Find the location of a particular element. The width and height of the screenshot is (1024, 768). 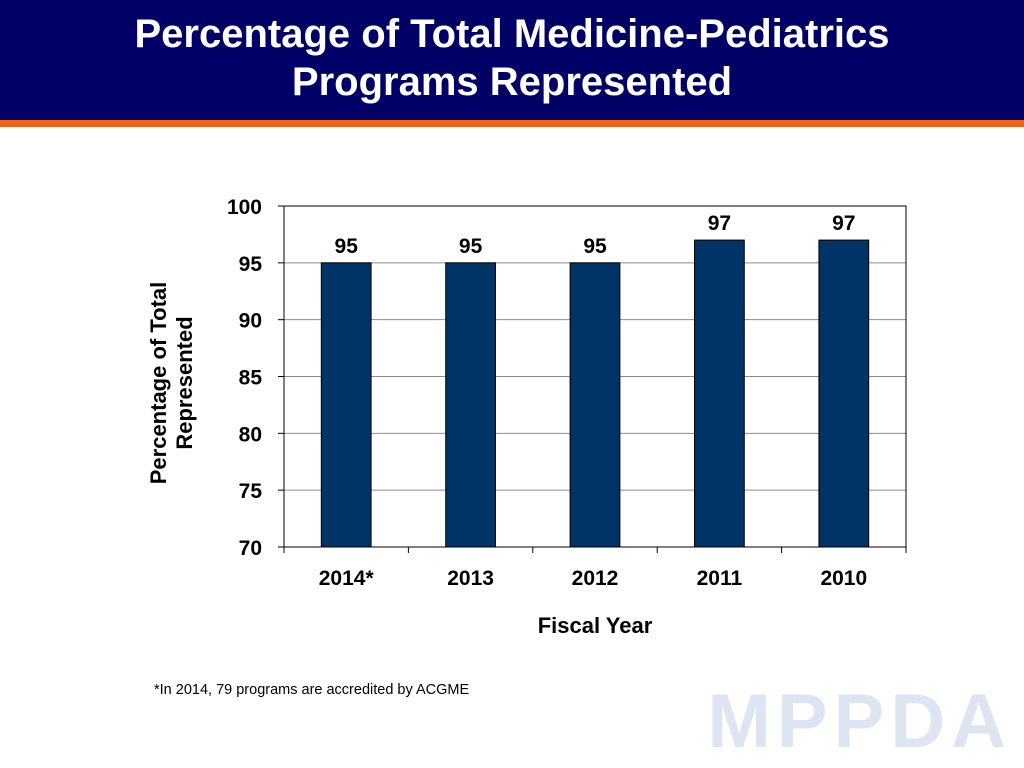

y-tick-label: 85 is located at coordinates (251, 378).